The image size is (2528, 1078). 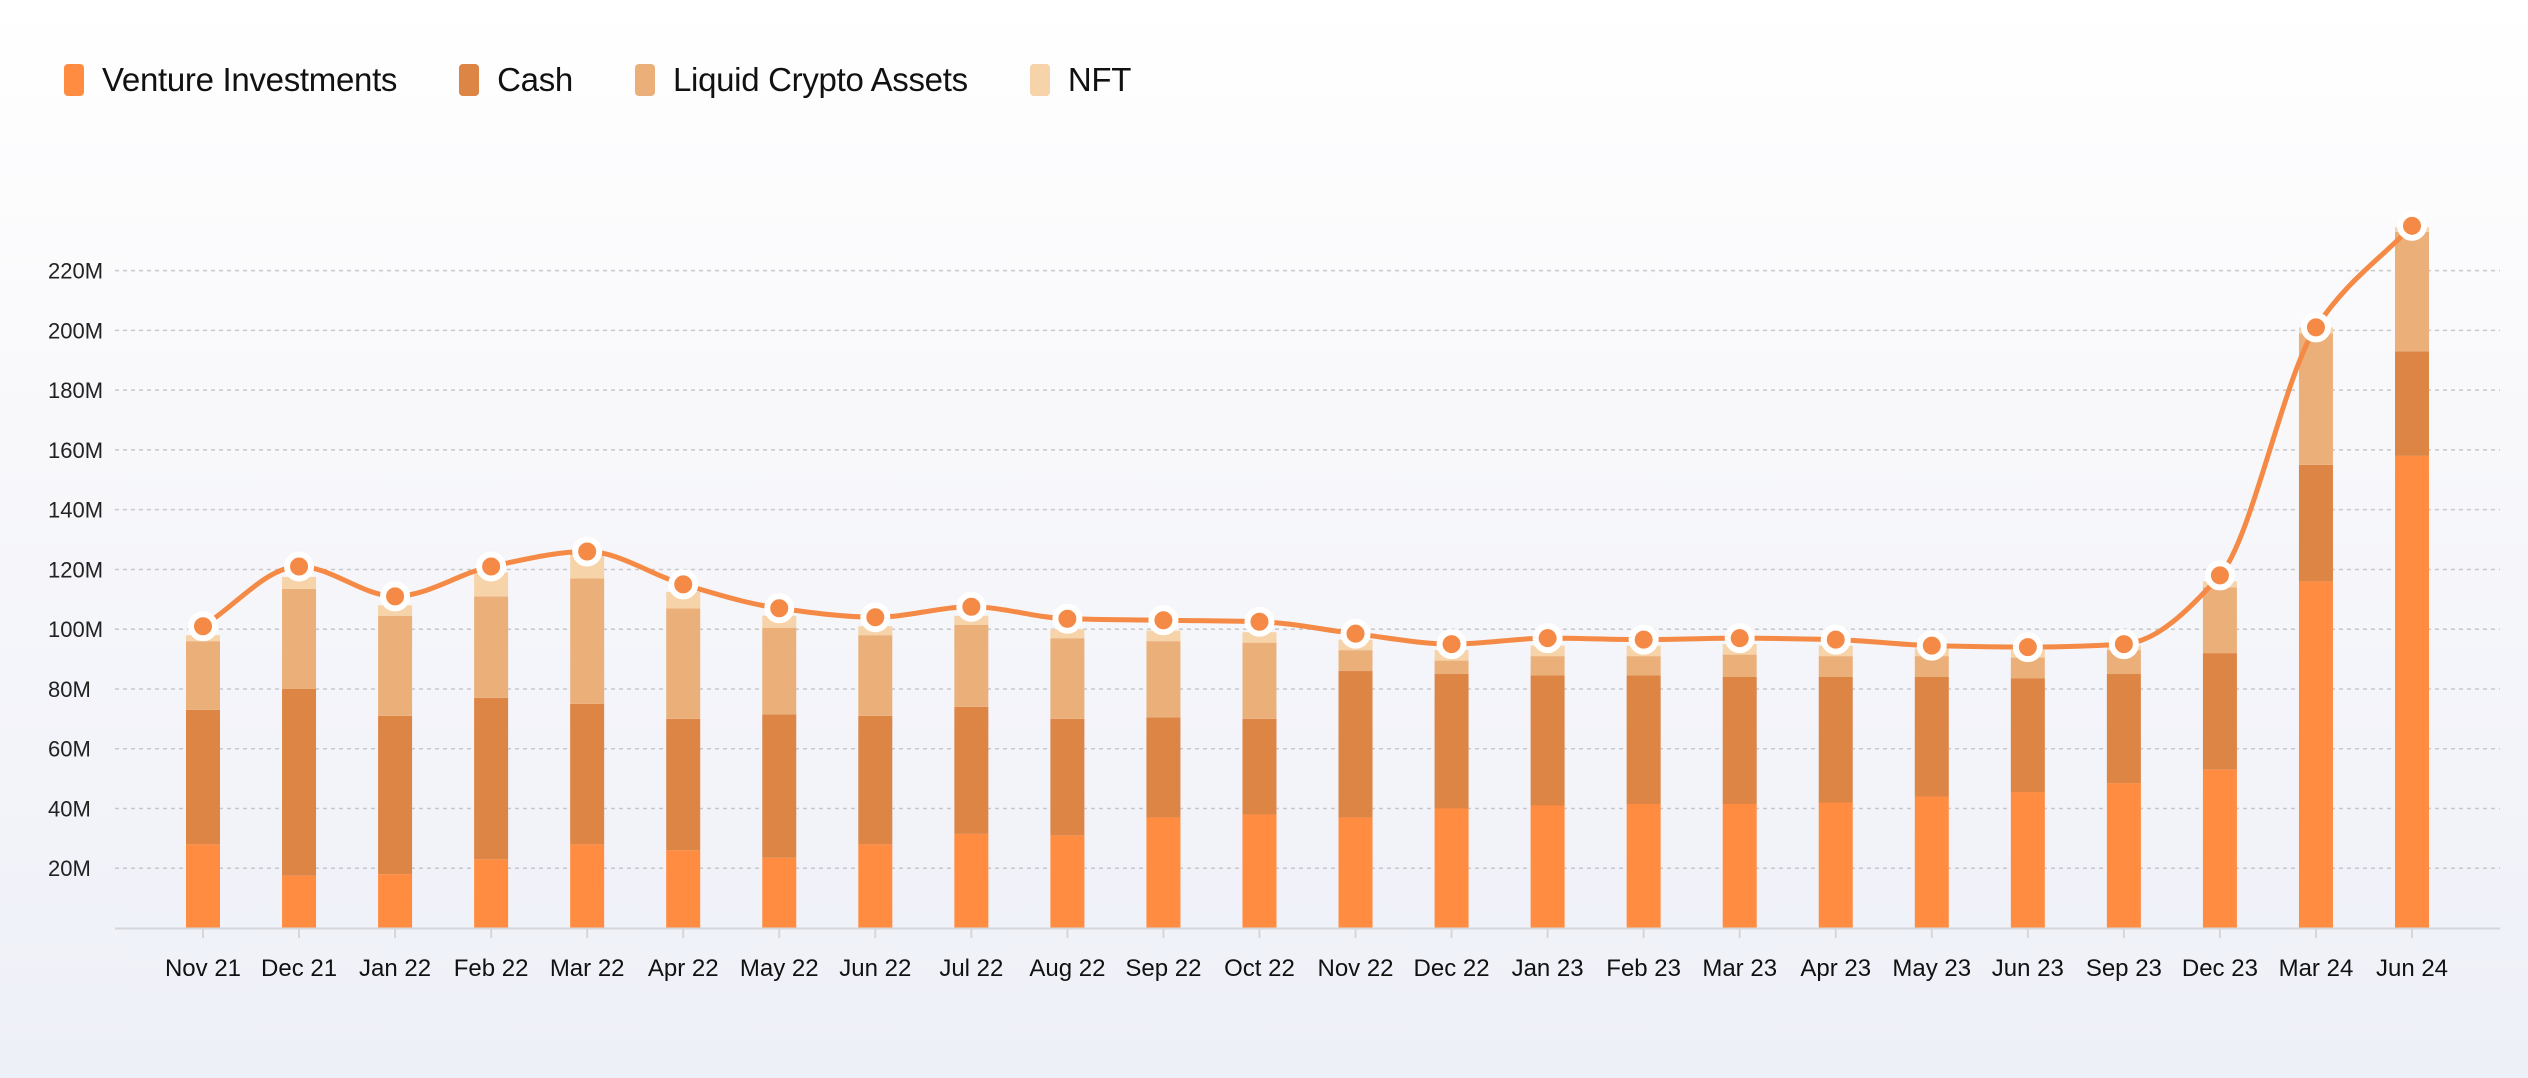 I want to click on x-tick-label-oct-22: Oct 22, so click(x=1259, y=968).